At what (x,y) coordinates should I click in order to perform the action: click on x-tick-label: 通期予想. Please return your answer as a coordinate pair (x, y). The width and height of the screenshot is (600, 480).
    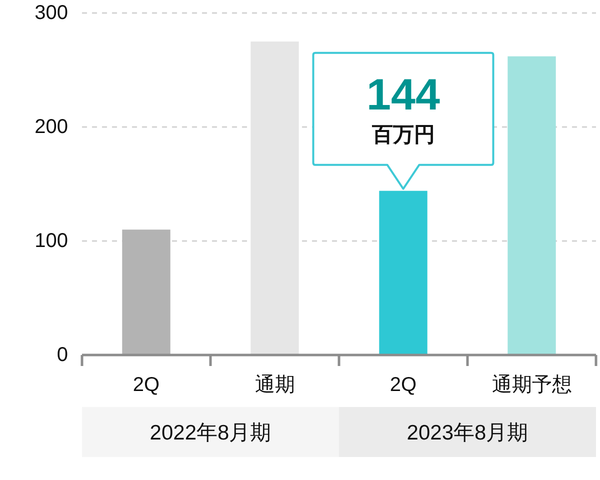
    Looking at the image, I should click on (532, 385).